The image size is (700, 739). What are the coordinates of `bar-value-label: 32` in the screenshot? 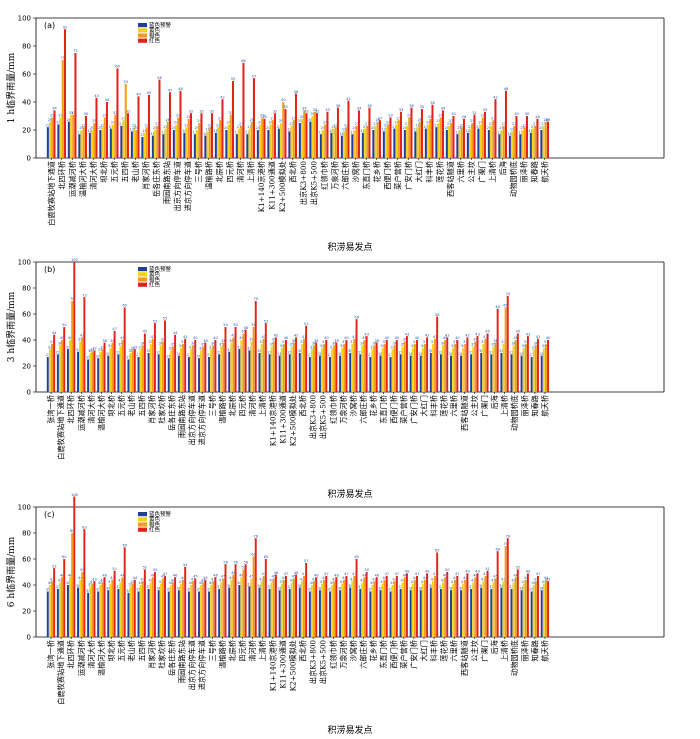 It's located at (306, 111).